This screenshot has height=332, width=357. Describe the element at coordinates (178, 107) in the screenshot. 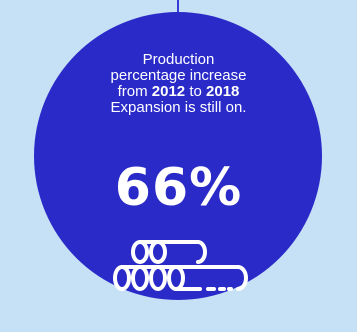

I see `caption-line-4: Expansion is still on.` at that location.